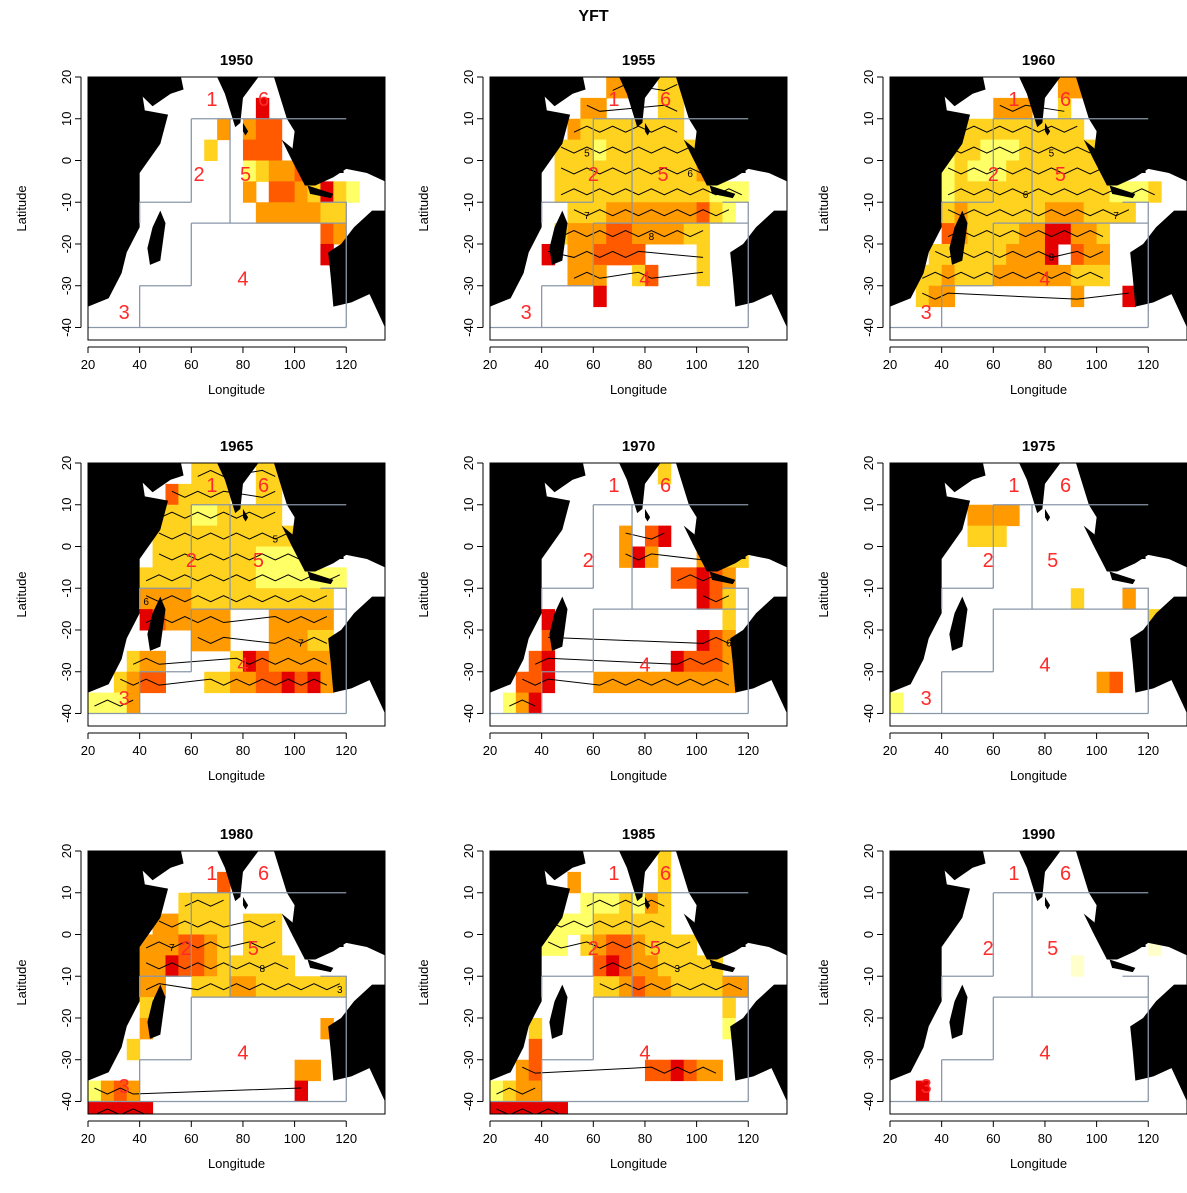  Describe the element at coordinates (1131, 517) in the screenshot. I see `land-seasia` at that location.